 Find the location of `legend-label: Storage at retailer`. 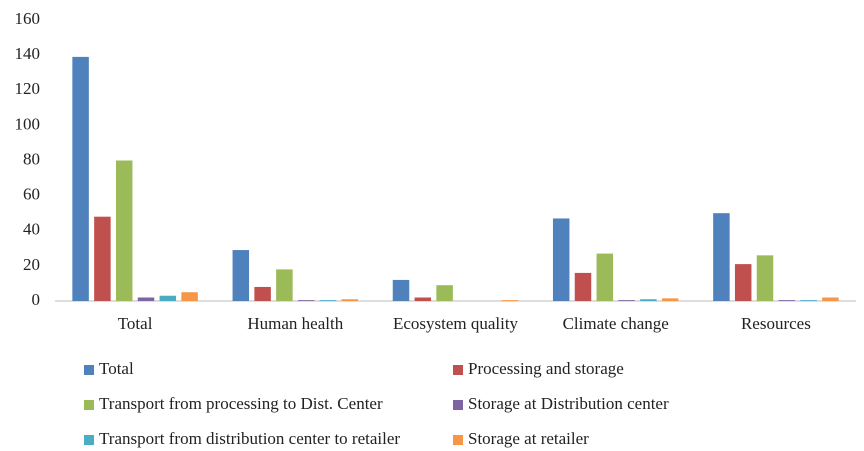

legend-label: Storage at retailer is located at coordinates (528, 438).